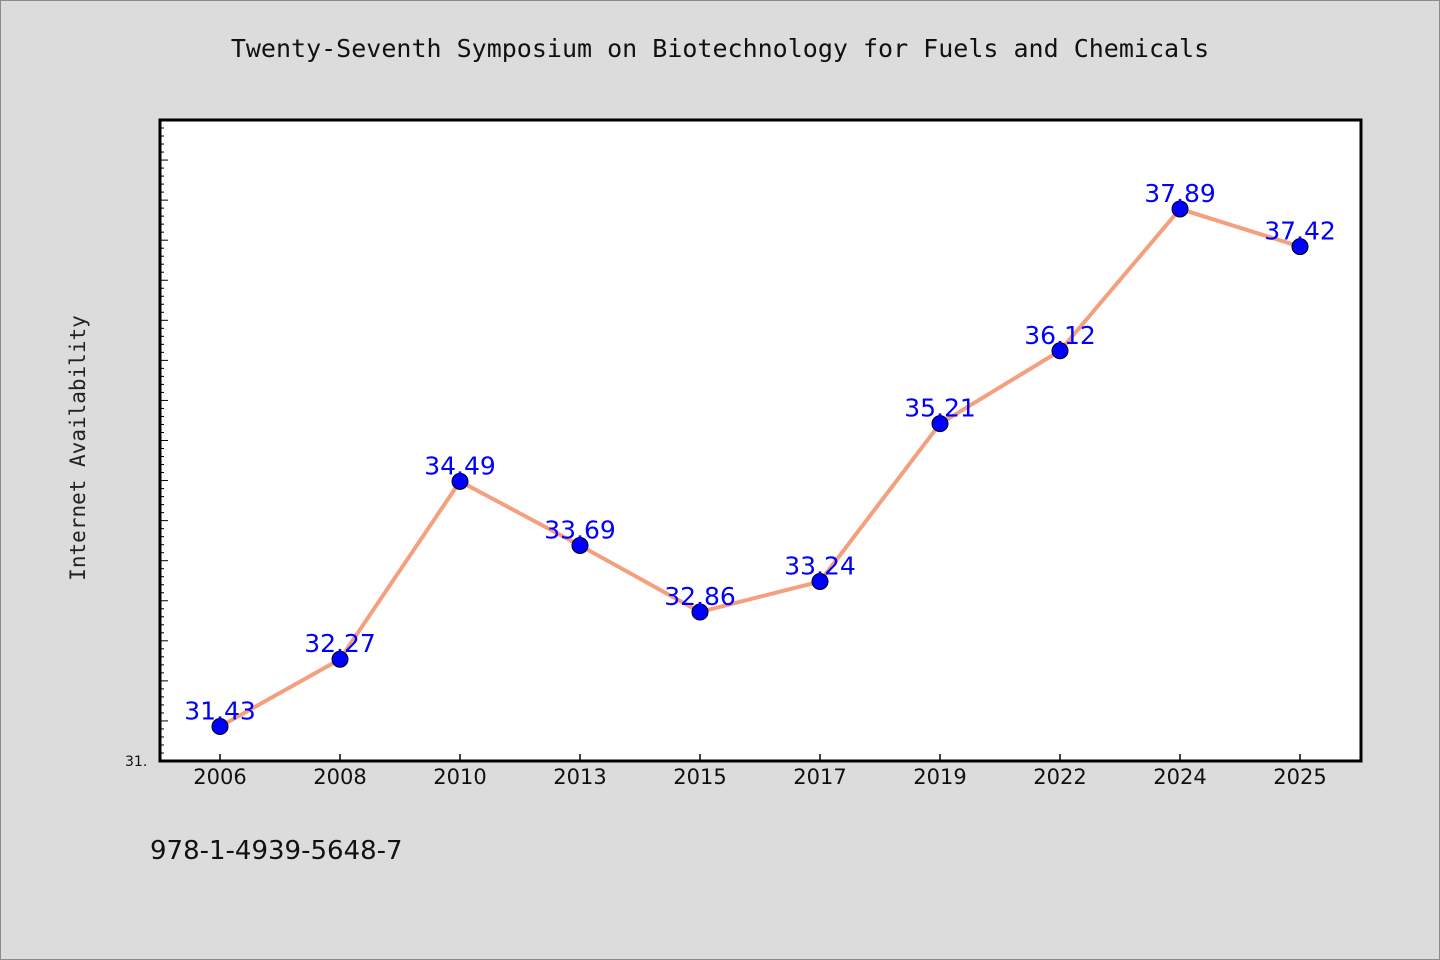 The height and width of the screenshot is (960, 1440). What do you see at coordinates (1299, 777) in the screenshot?
I see `x-tick-label: 2025` at bounding box center [1299, 777].